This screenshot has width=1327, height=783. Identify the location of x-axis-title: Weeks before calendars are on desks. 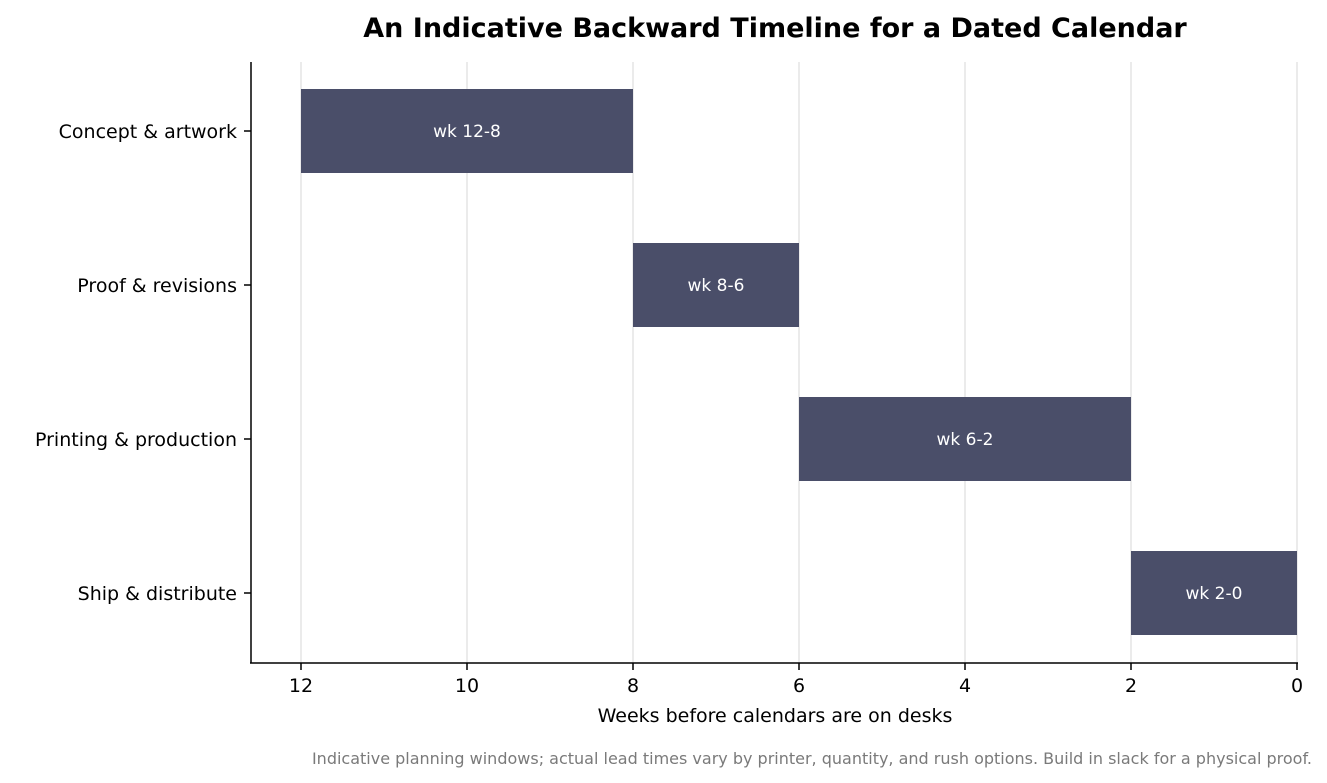
(775, 716).